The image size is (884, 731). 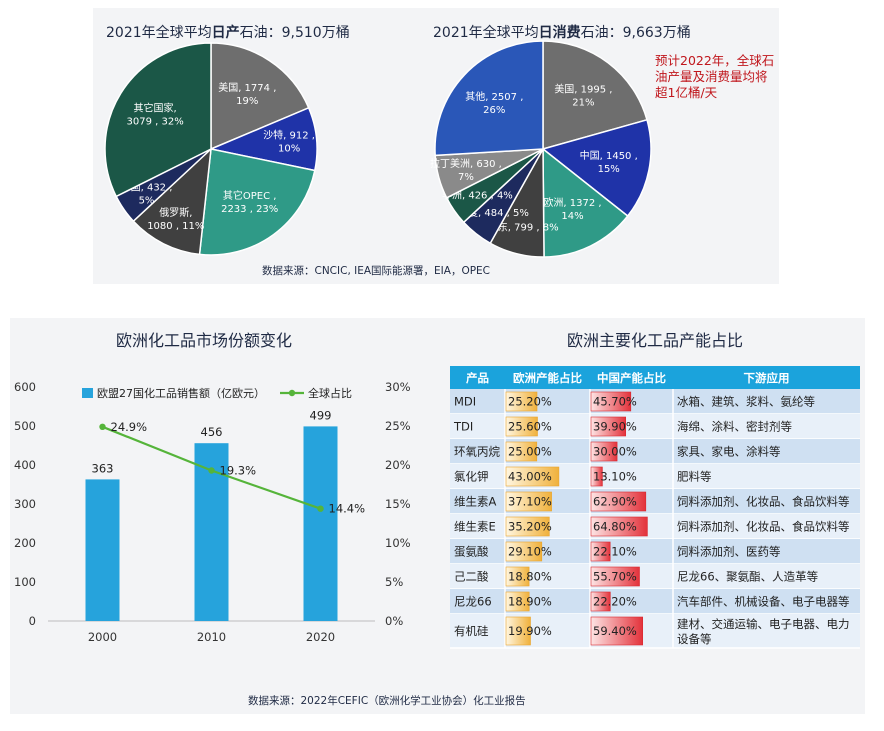 I want to click on production-pie-label-0: 美国, 1774 ,, so click(x=247, y=87).